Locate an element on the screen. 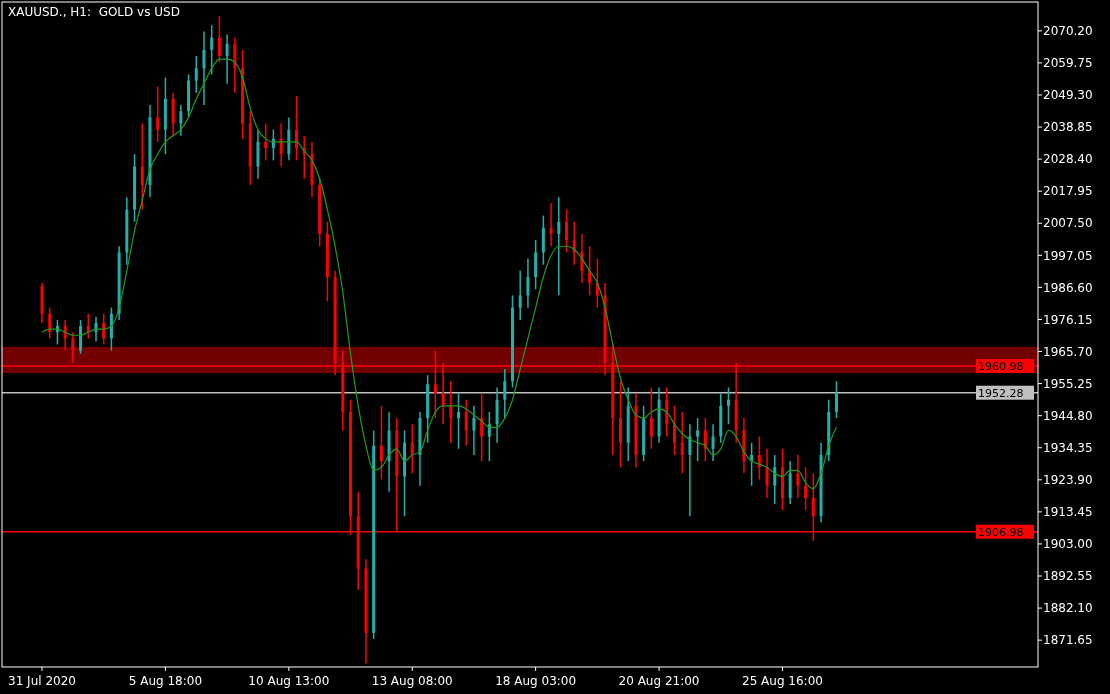 This screenshot has height=694, width=1110. x-tick-label: 5 Aug 18:00 is located at coordinates (165, 681).